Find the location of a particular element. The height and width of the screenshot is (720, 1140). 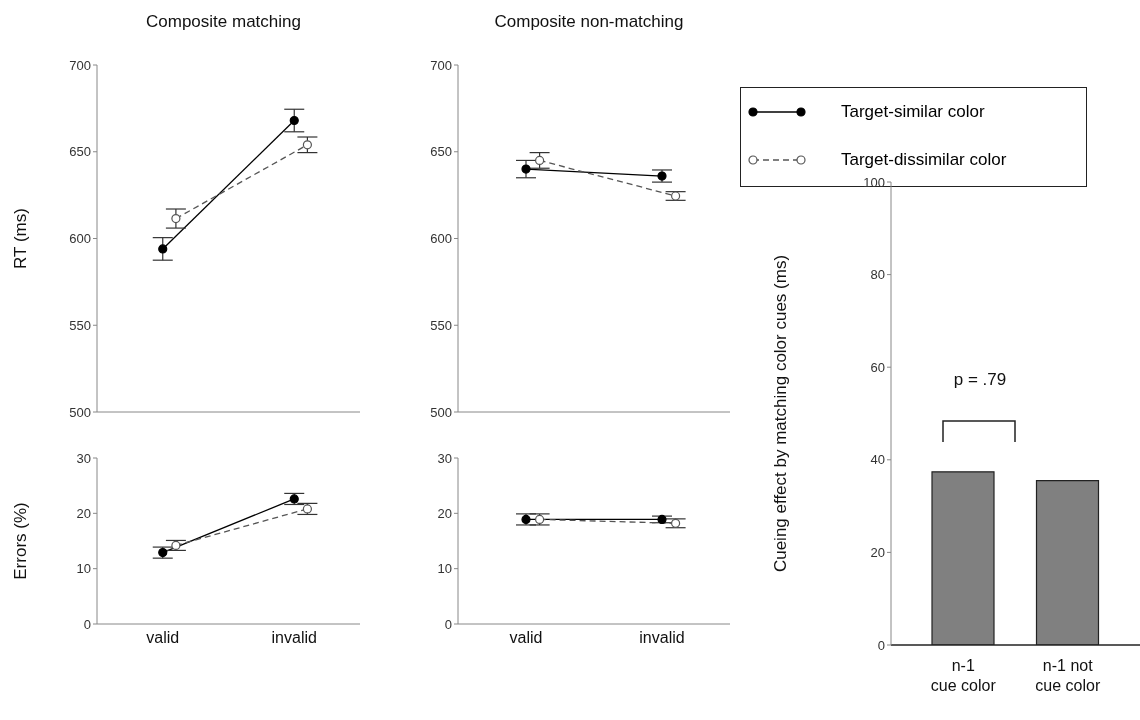

y-tick-label: 100 is located at coordinates (874, 182).